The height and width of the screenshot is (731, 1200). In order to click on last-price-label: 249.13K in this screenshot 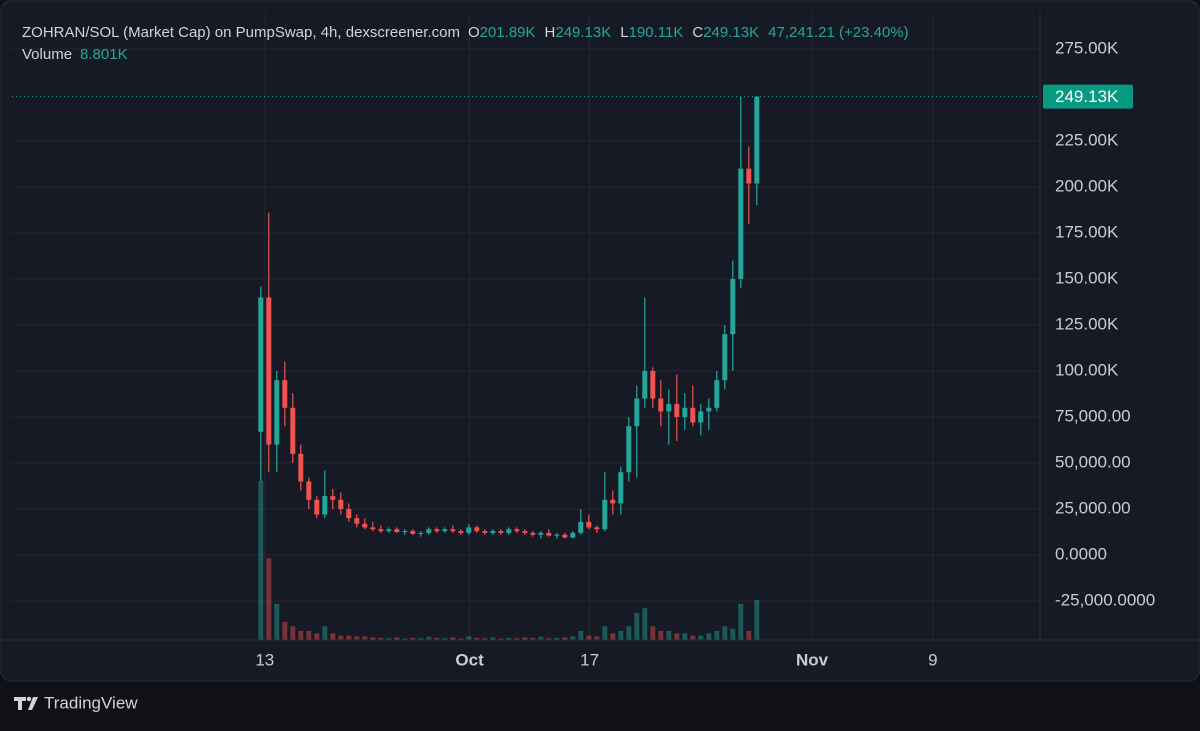, I will do `click(1087, 96)`.